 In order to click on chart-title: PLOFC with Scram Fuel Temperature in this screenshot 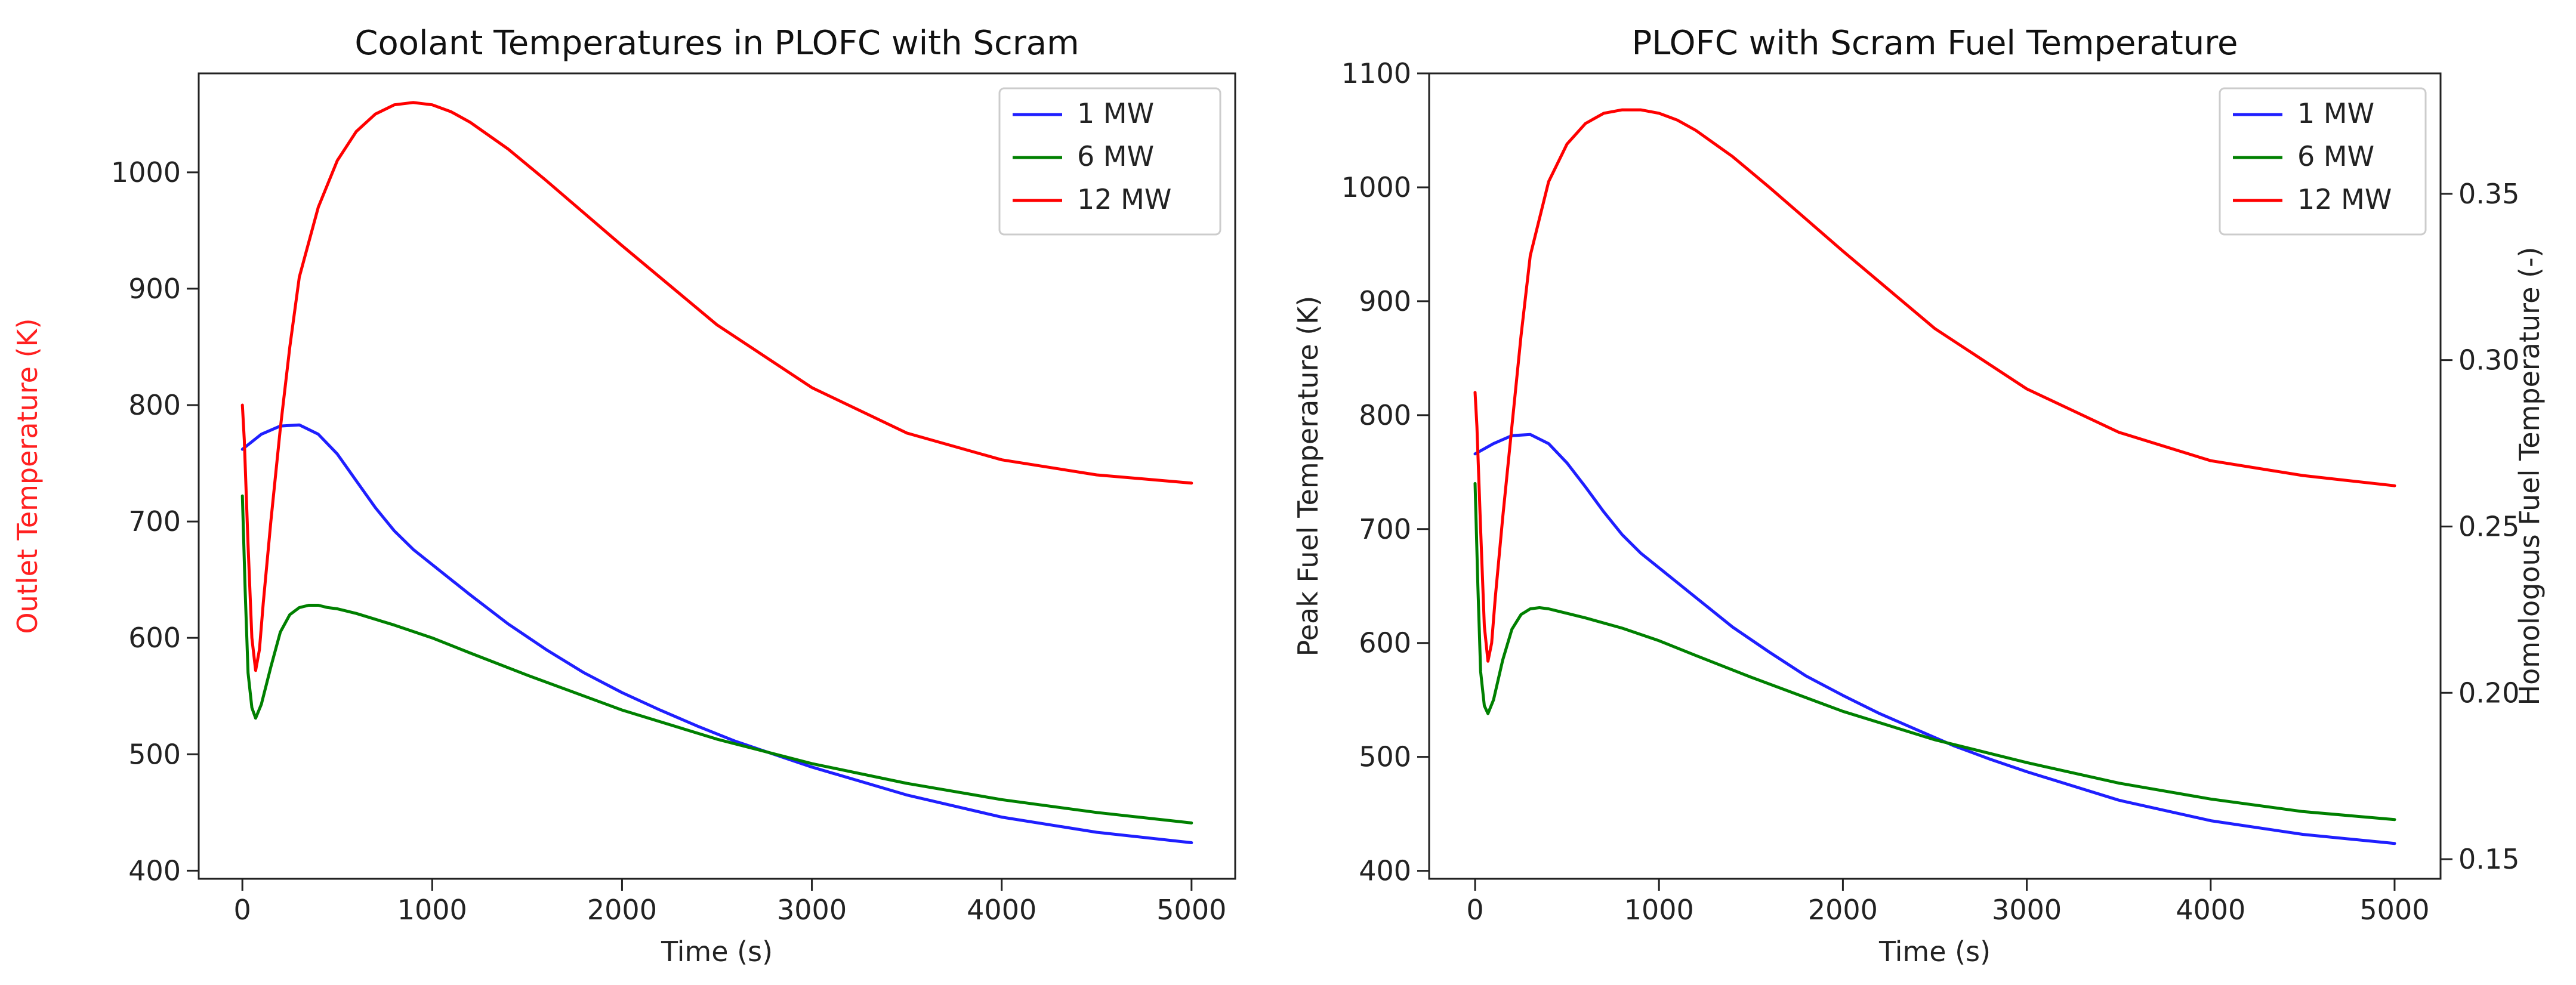, I will do `click(1935, 43)`.